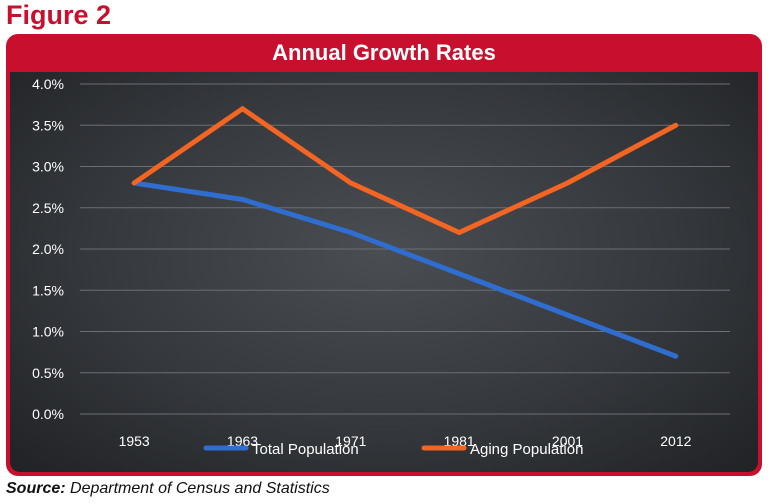 This screenshot has width=770, height=504. I want to click on x-tick-label: 1971, so click(350, 441).